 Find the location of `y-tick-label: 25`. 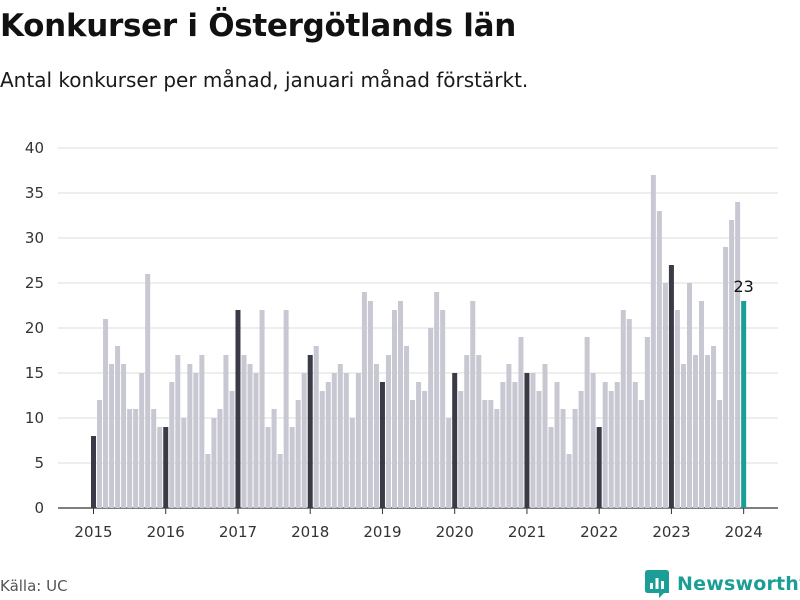

y-tick-label: 25 is located at coordinates (34, 283).